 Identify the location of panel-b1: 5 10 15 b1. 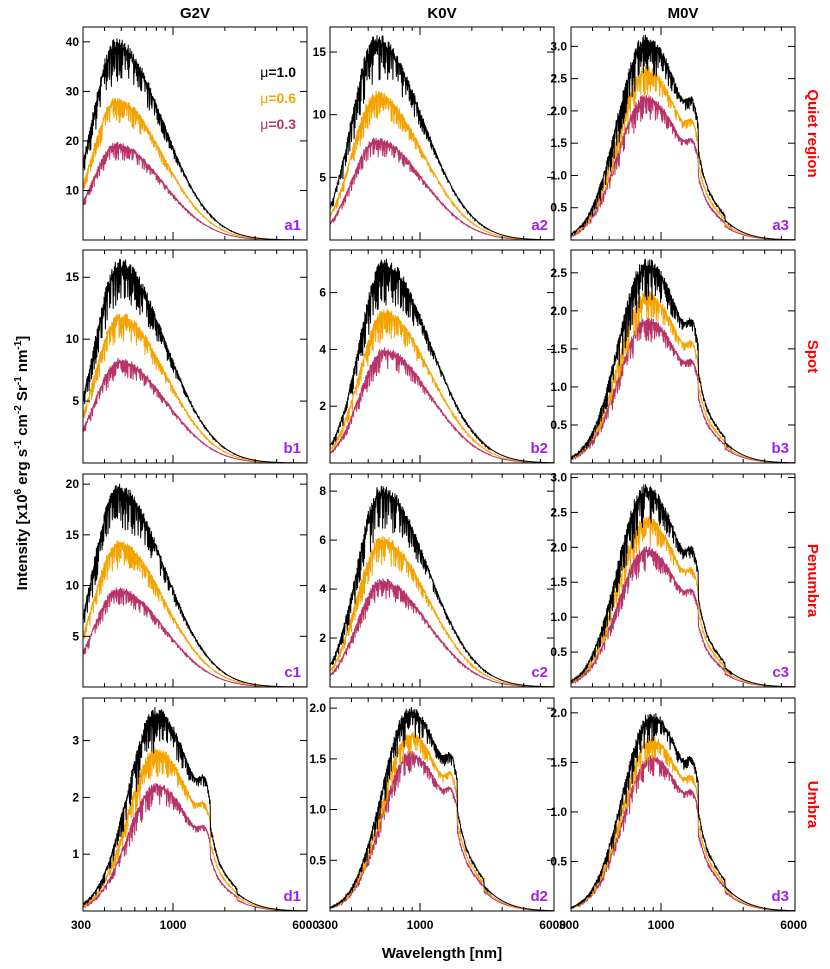
(187, 356).